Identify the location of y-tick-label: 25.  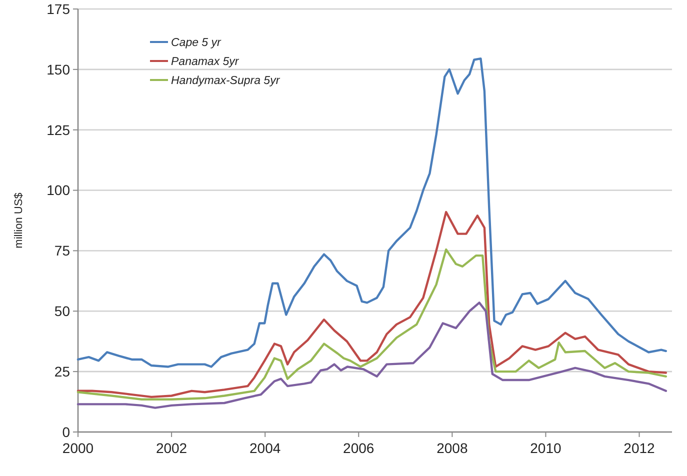
(62, 371).